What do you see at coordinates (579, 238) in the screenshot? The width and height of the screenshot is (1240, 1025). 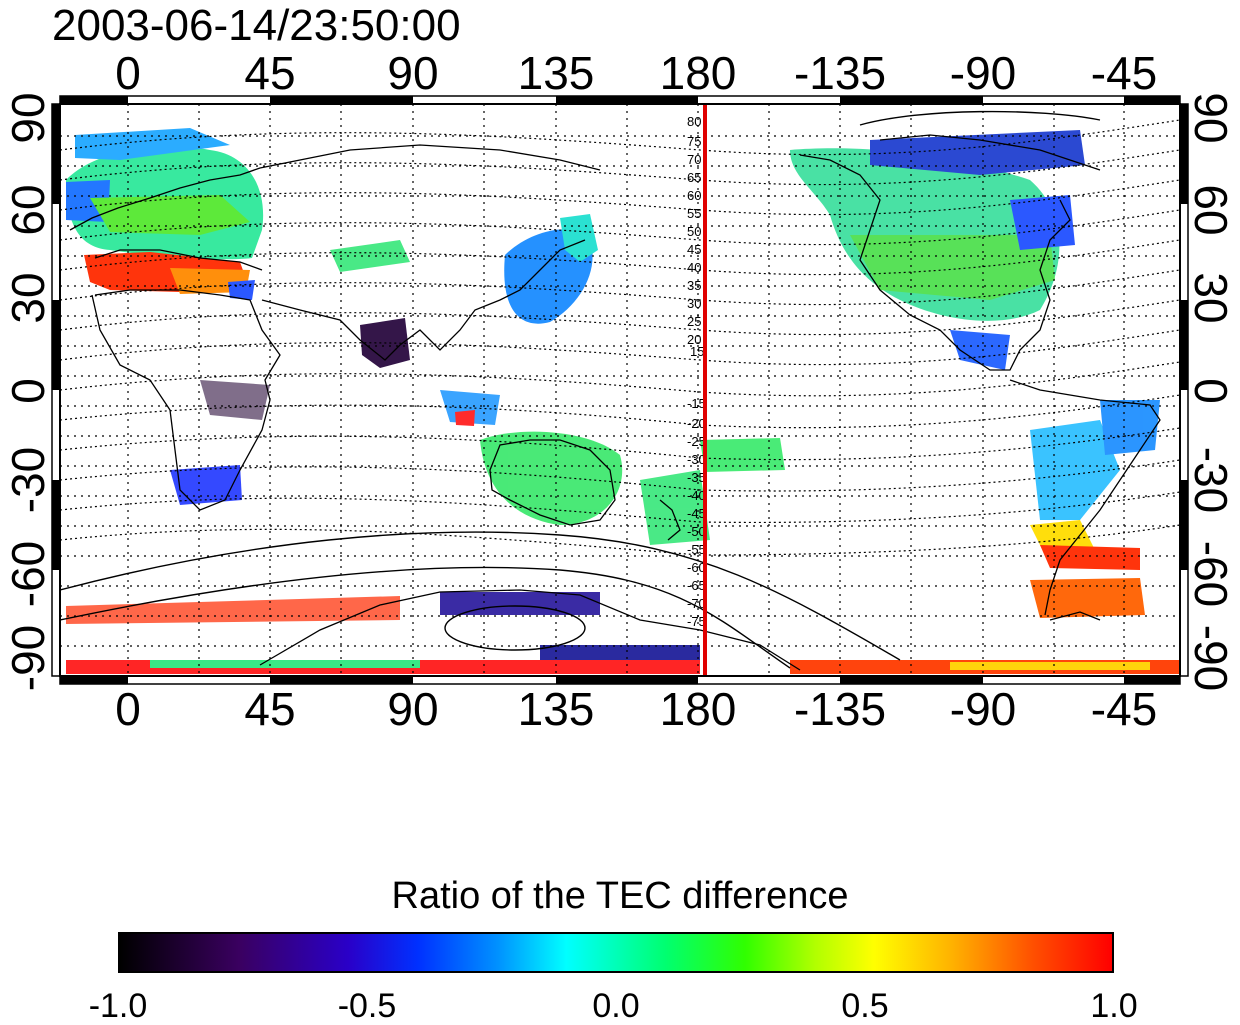 I see `tec-region-japan` at bounding box center [579, 238].